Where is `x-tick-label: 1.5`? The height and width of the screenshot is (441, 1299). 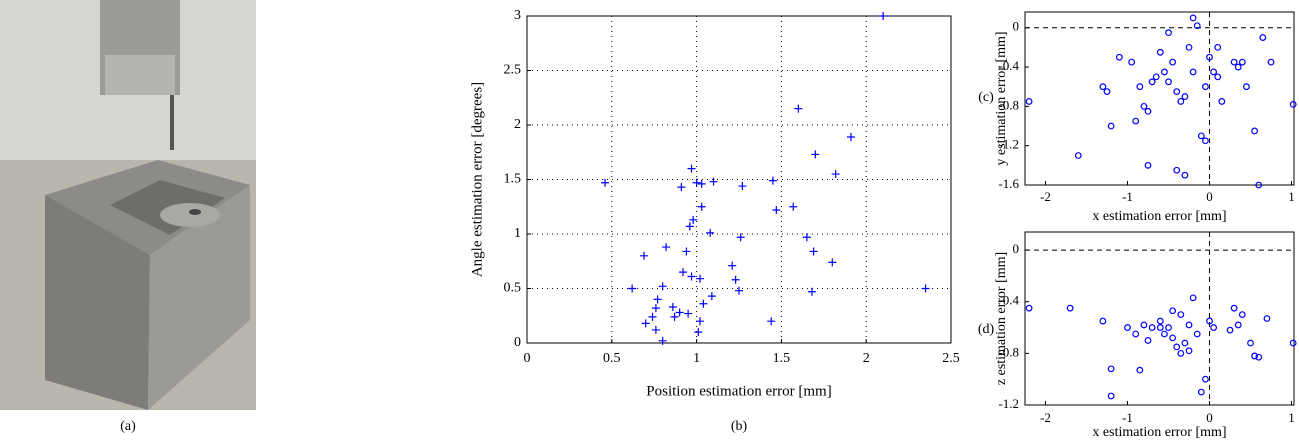
x-tick-label: 1.5 is located at coordinates (782, 358).